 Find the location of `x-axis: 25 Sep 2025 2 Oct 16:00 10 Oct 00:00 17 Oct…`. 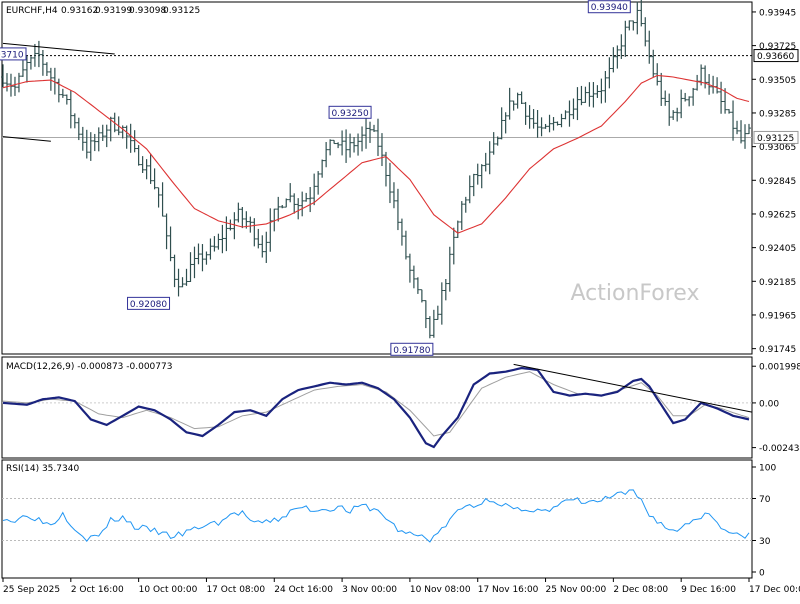

x-axis: 25 Sep 2025 2 Oct 16:00 10 Oct 00:00 17 Oct… is located at coordinates (401, 586).